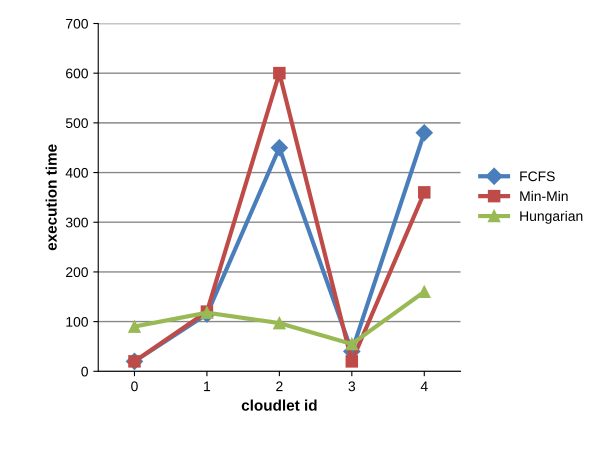 This screenshot has height=470, width=614. I want to click on x-tick-label: 0, so click(134, 386).